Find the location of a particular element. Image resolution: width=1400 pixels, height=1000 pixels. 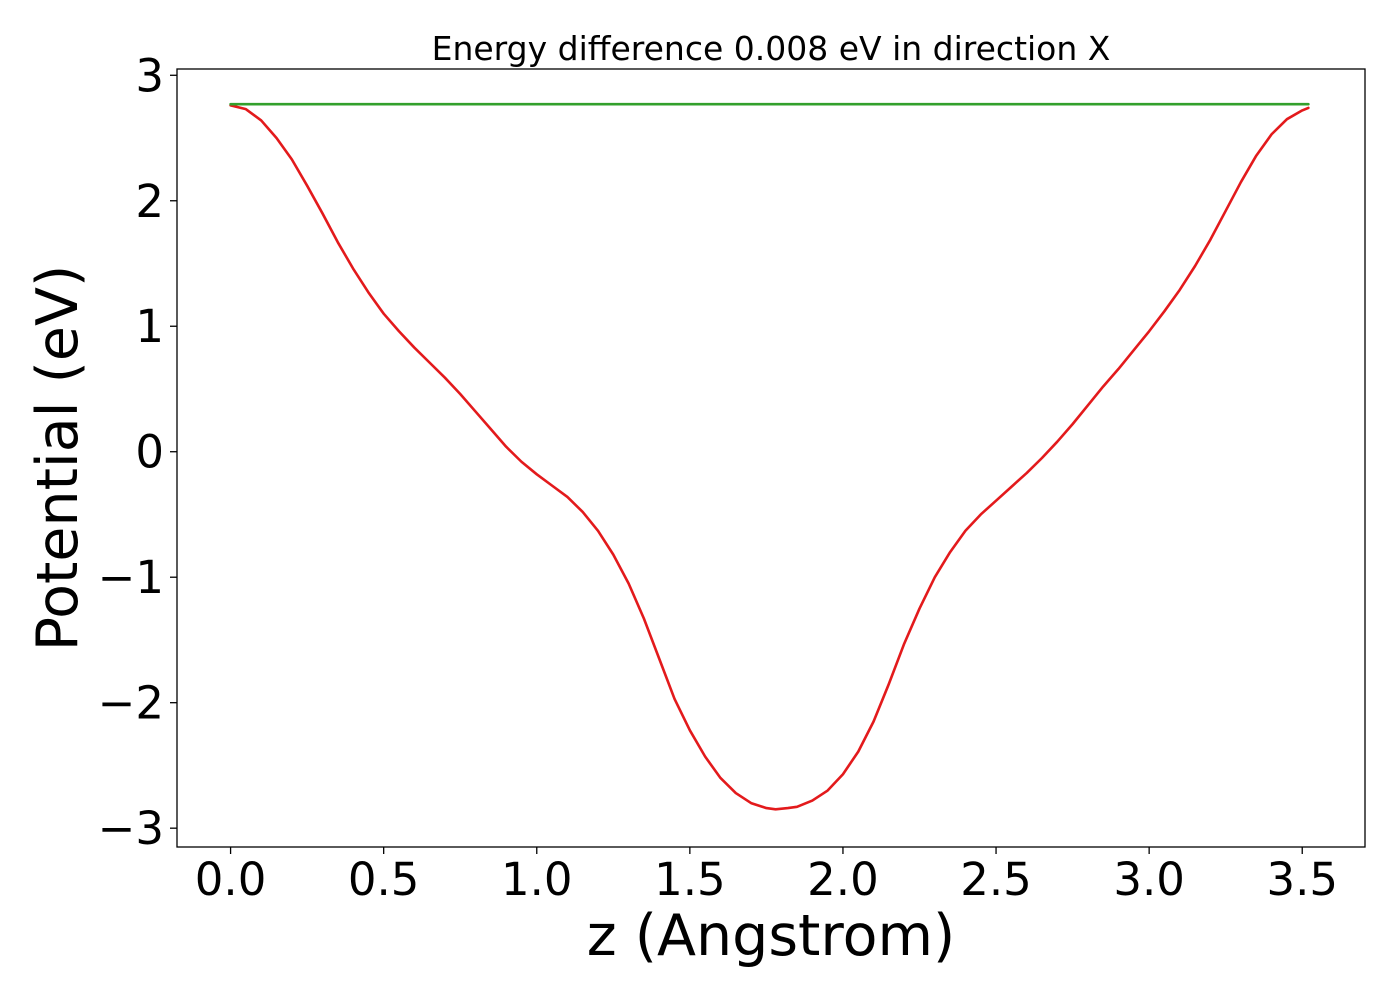

x-tick-label: 3.5 is located at coordinates (1302, 879).